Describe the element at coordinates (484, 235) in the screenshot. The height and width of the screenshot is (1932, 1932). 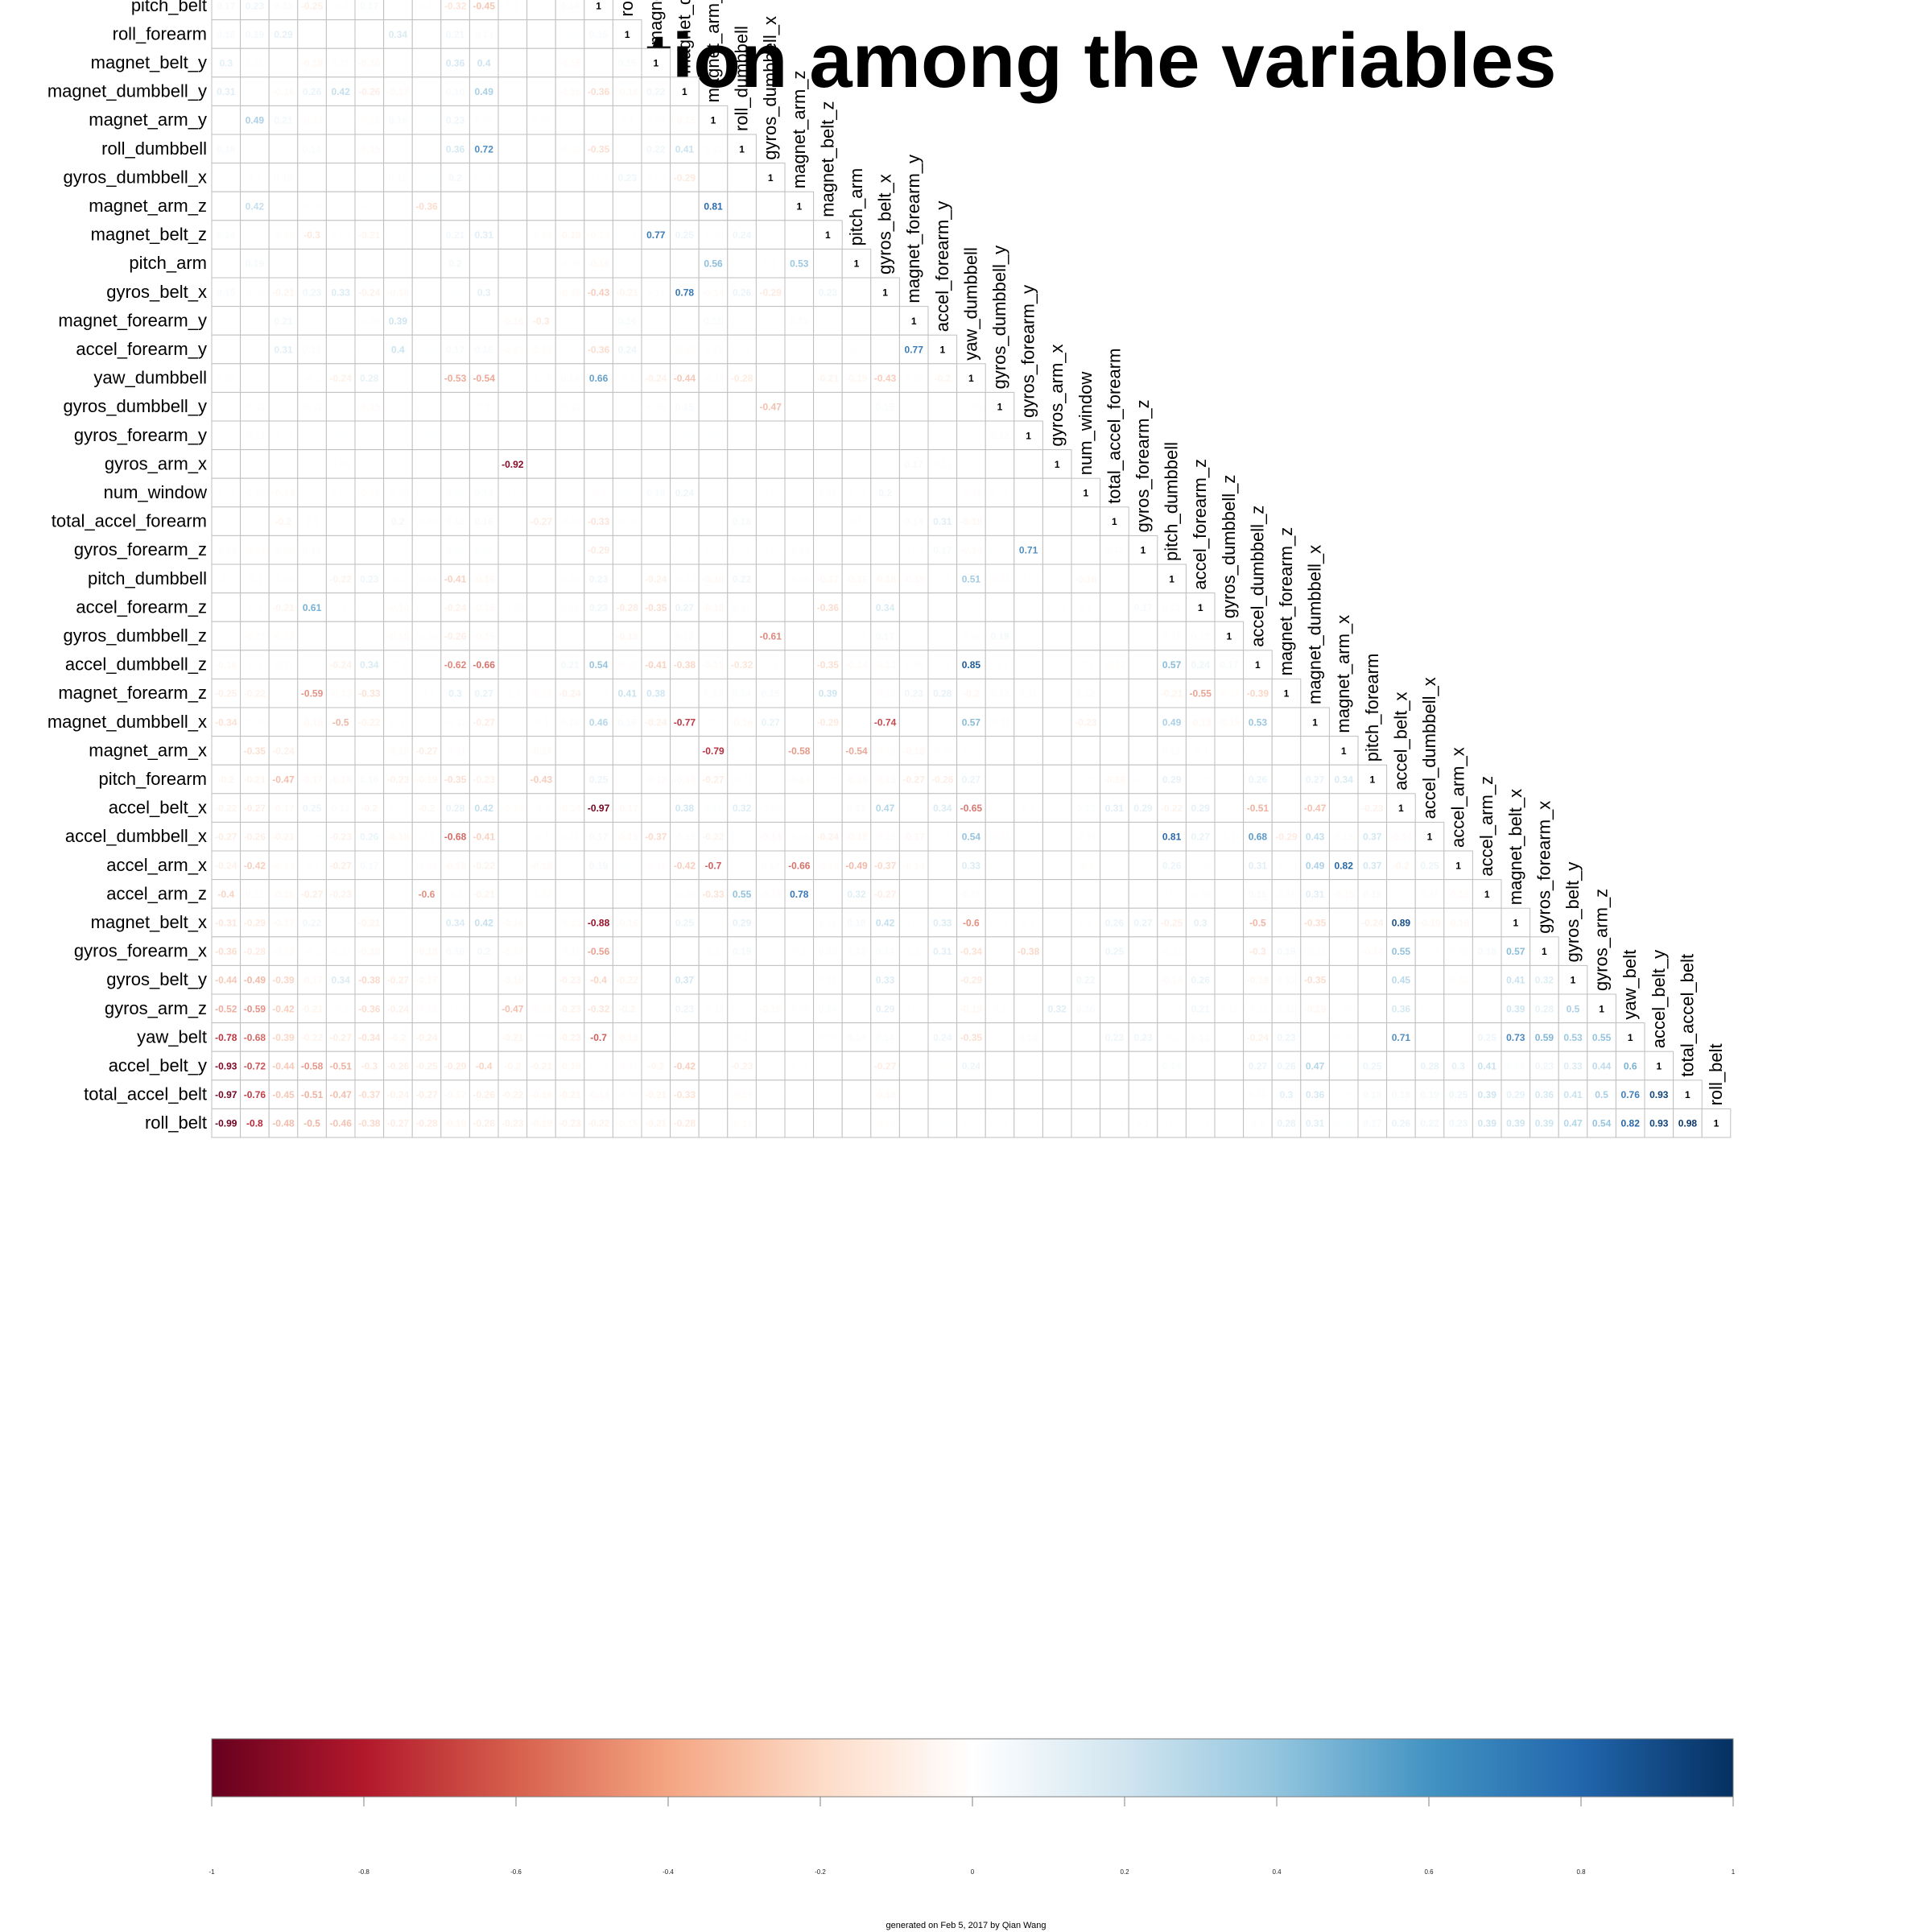
I see `cell-value-label: 0.31` at that location.